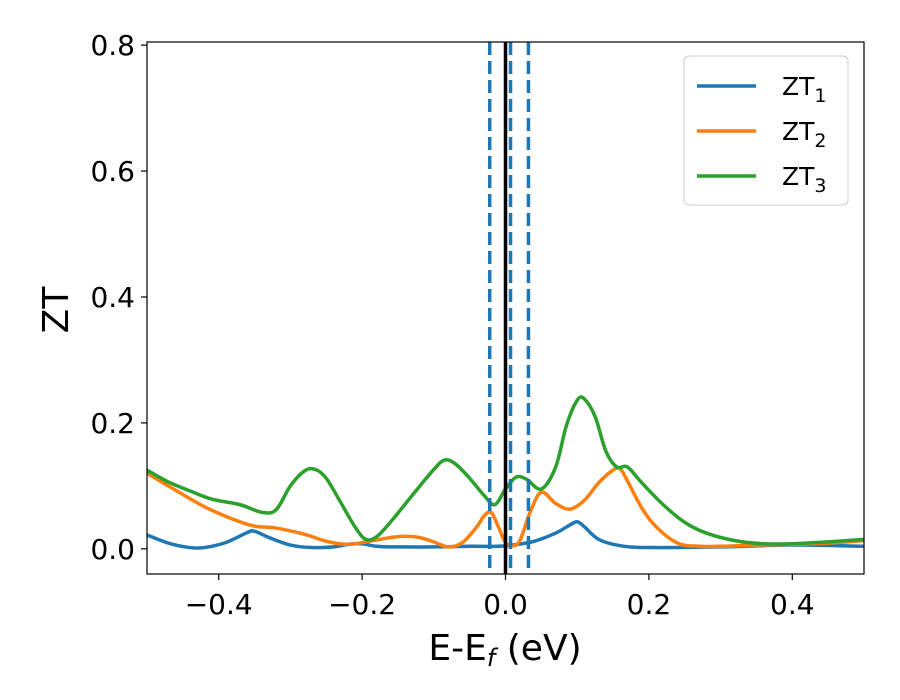 This screenshot has width=900, height=700. Describe the element at coordinates (792, 604) in the screenshot. I see `x-tick-label: 0.4` at that location.